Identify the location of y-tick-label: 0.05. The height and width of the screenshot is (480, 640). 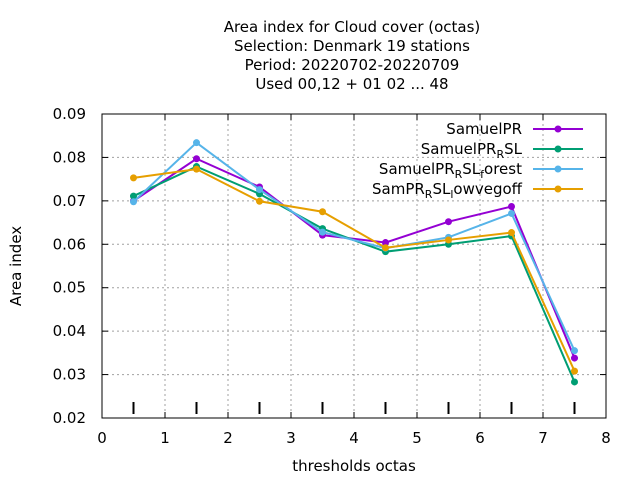
(69, 288).